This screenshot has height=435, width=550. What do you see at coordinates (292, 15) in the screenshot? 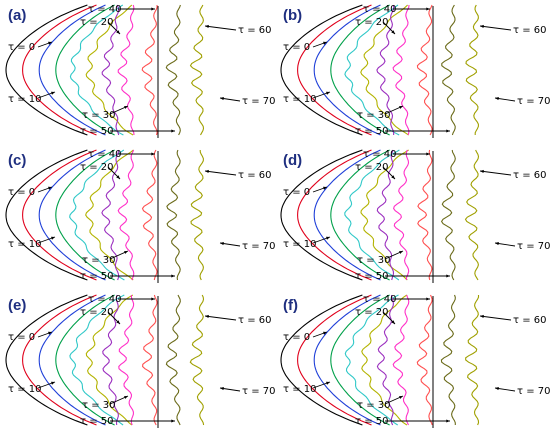
I see `panel-letter: (b)` at bounding box center [292, 15].